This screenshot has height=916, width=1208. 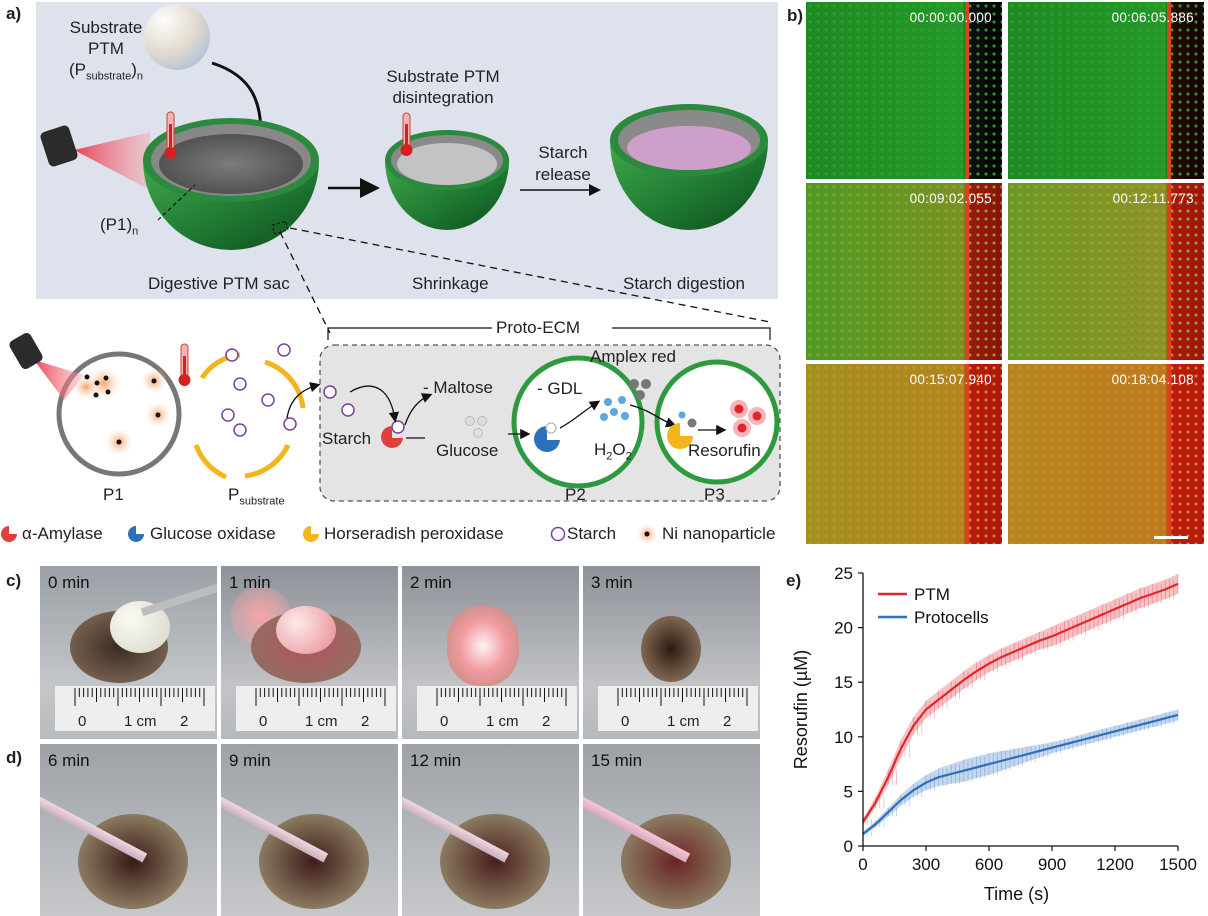 What do you see at coordinates (458, 387) in the screenshot?
I see `maltose-label: - Maltose` at bounding box center [458, 387].